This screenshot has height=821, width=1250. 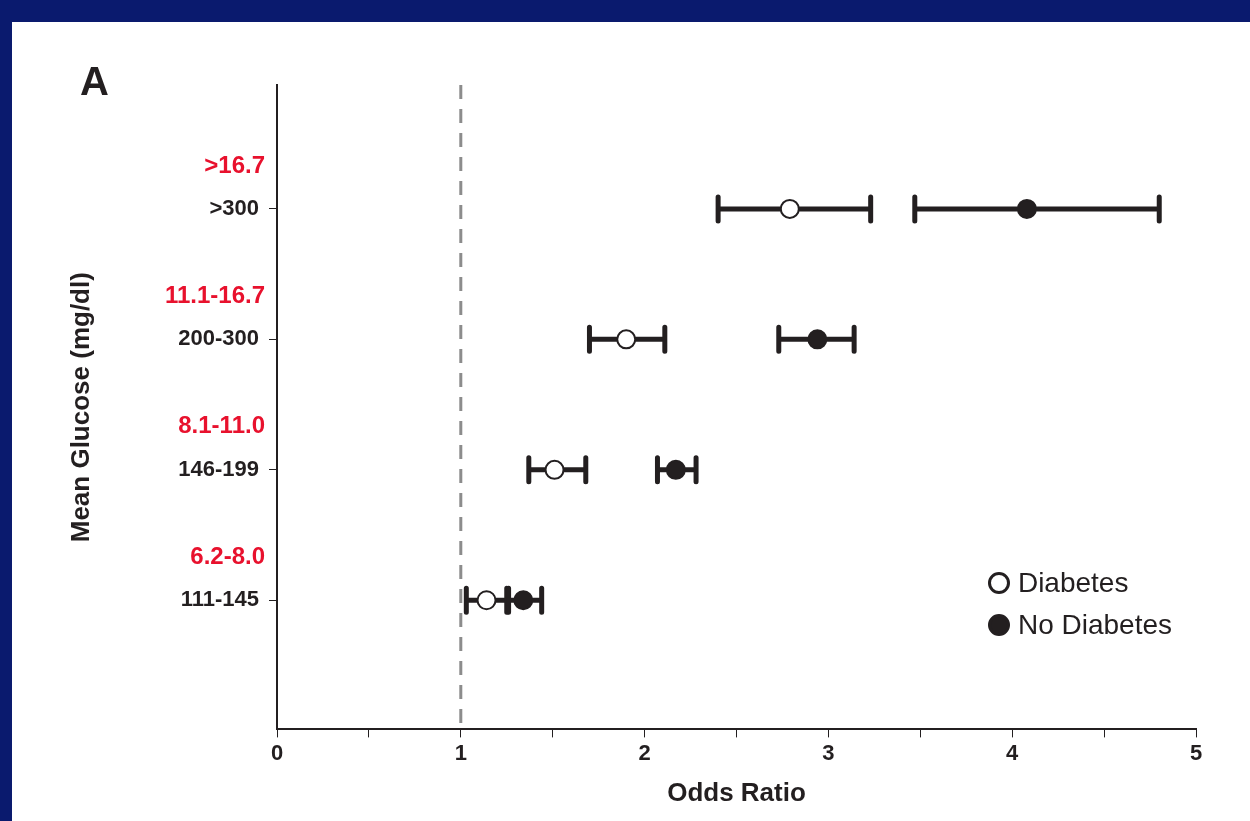 What do you see at coordinates (1094, 625) in the screenshot?
I see `legend-label: No Diabetes` at bounding box center [1094, 625].